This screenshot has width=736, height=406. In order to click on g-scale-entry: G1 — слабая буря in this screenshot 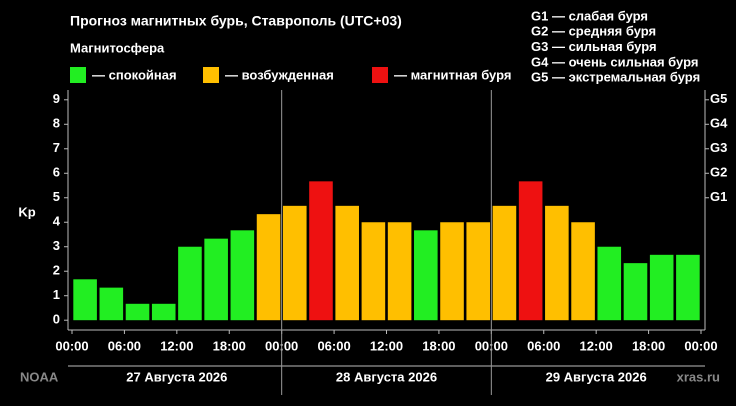, I will do `click(589, 15)`.